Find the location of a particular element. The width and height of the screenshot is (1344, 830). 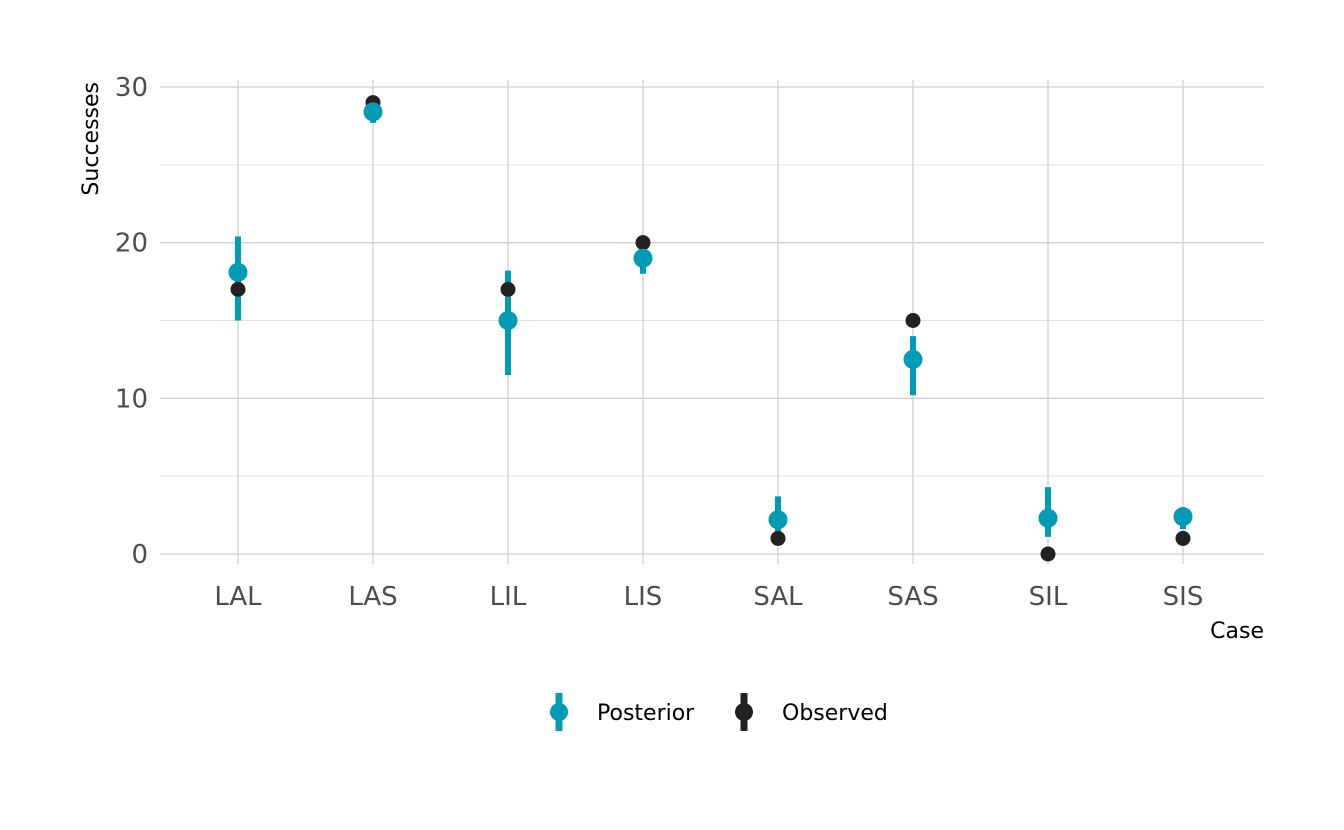

x-tick-label: LAS is located at coordinates (372, 597).